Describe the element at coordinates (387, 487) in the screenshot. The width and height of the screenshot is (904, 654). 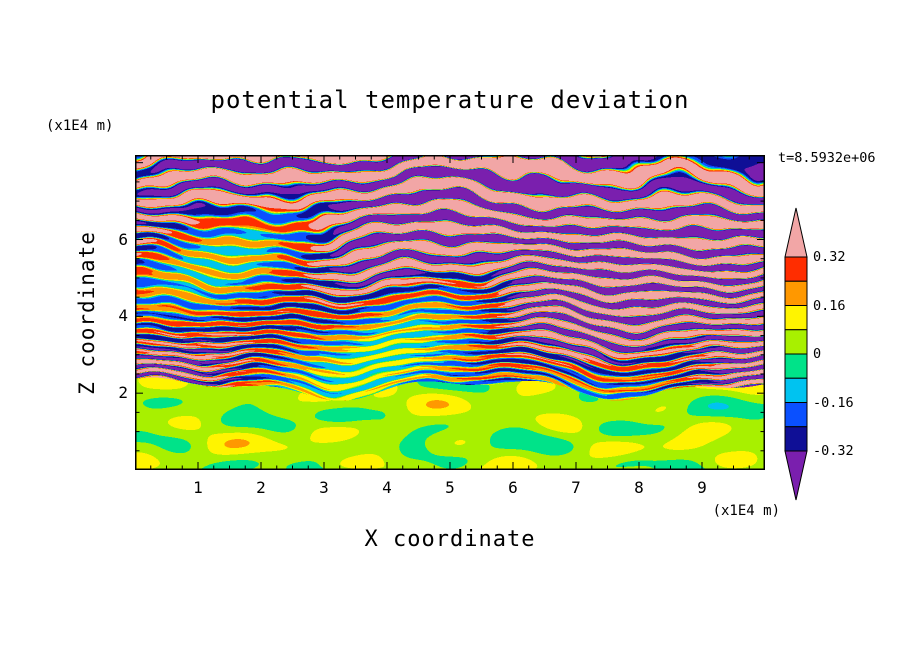
I see `x-tick-label-4: 4` at that location.